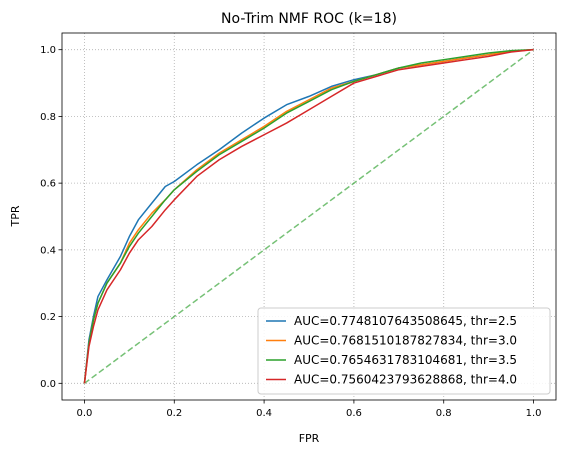 The height and width of the screenshot is (455, 567). I want to click on y-tick-label: 1.0, so click(48, 50).